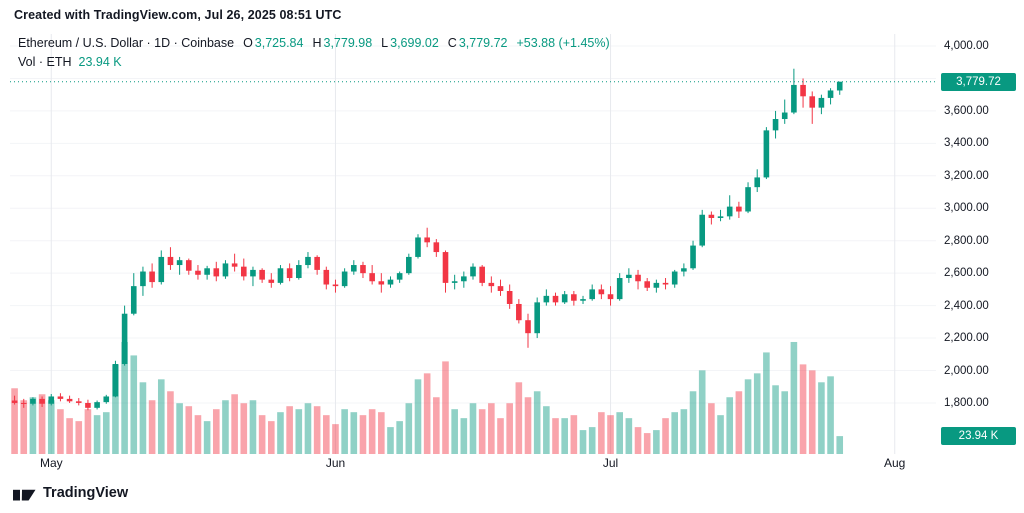 The width and height of the screenshot is (1024, 513). Describe the element at coordinates (966, 370) in the screenshot. I see `price-tick-label: 2,000.00` at that location.